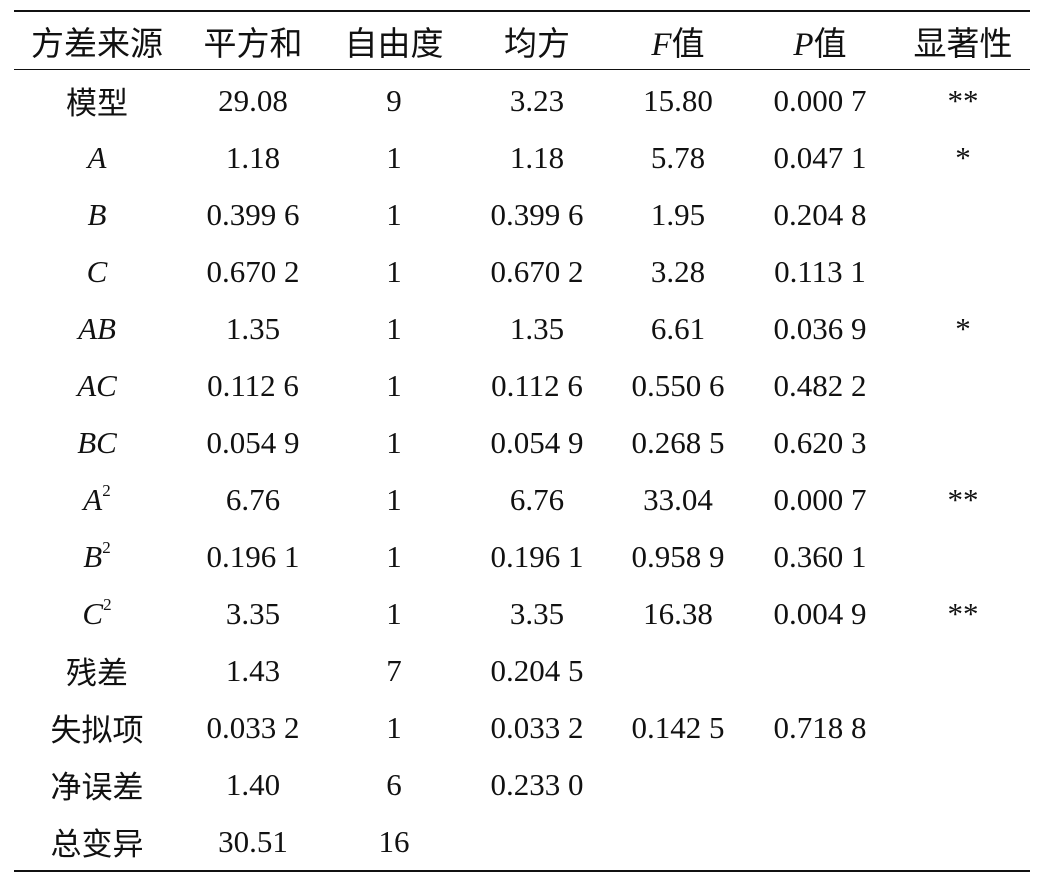 This screenshot has height=882, width=1062. I want to click on table-row: B2 0.196 1 1 0.196 1 0.958 9 0.360 1, so click(522, 556).